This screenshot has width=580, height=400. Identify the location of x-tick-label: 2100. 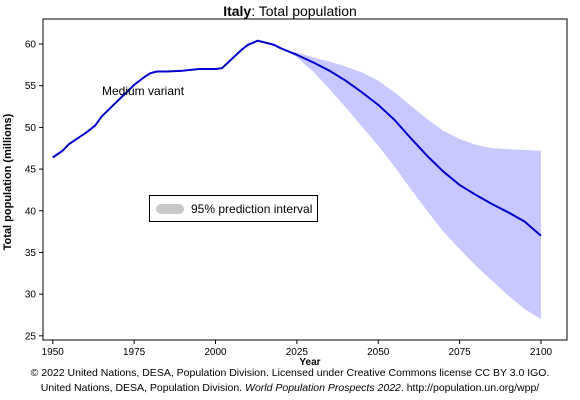
(541, 352).